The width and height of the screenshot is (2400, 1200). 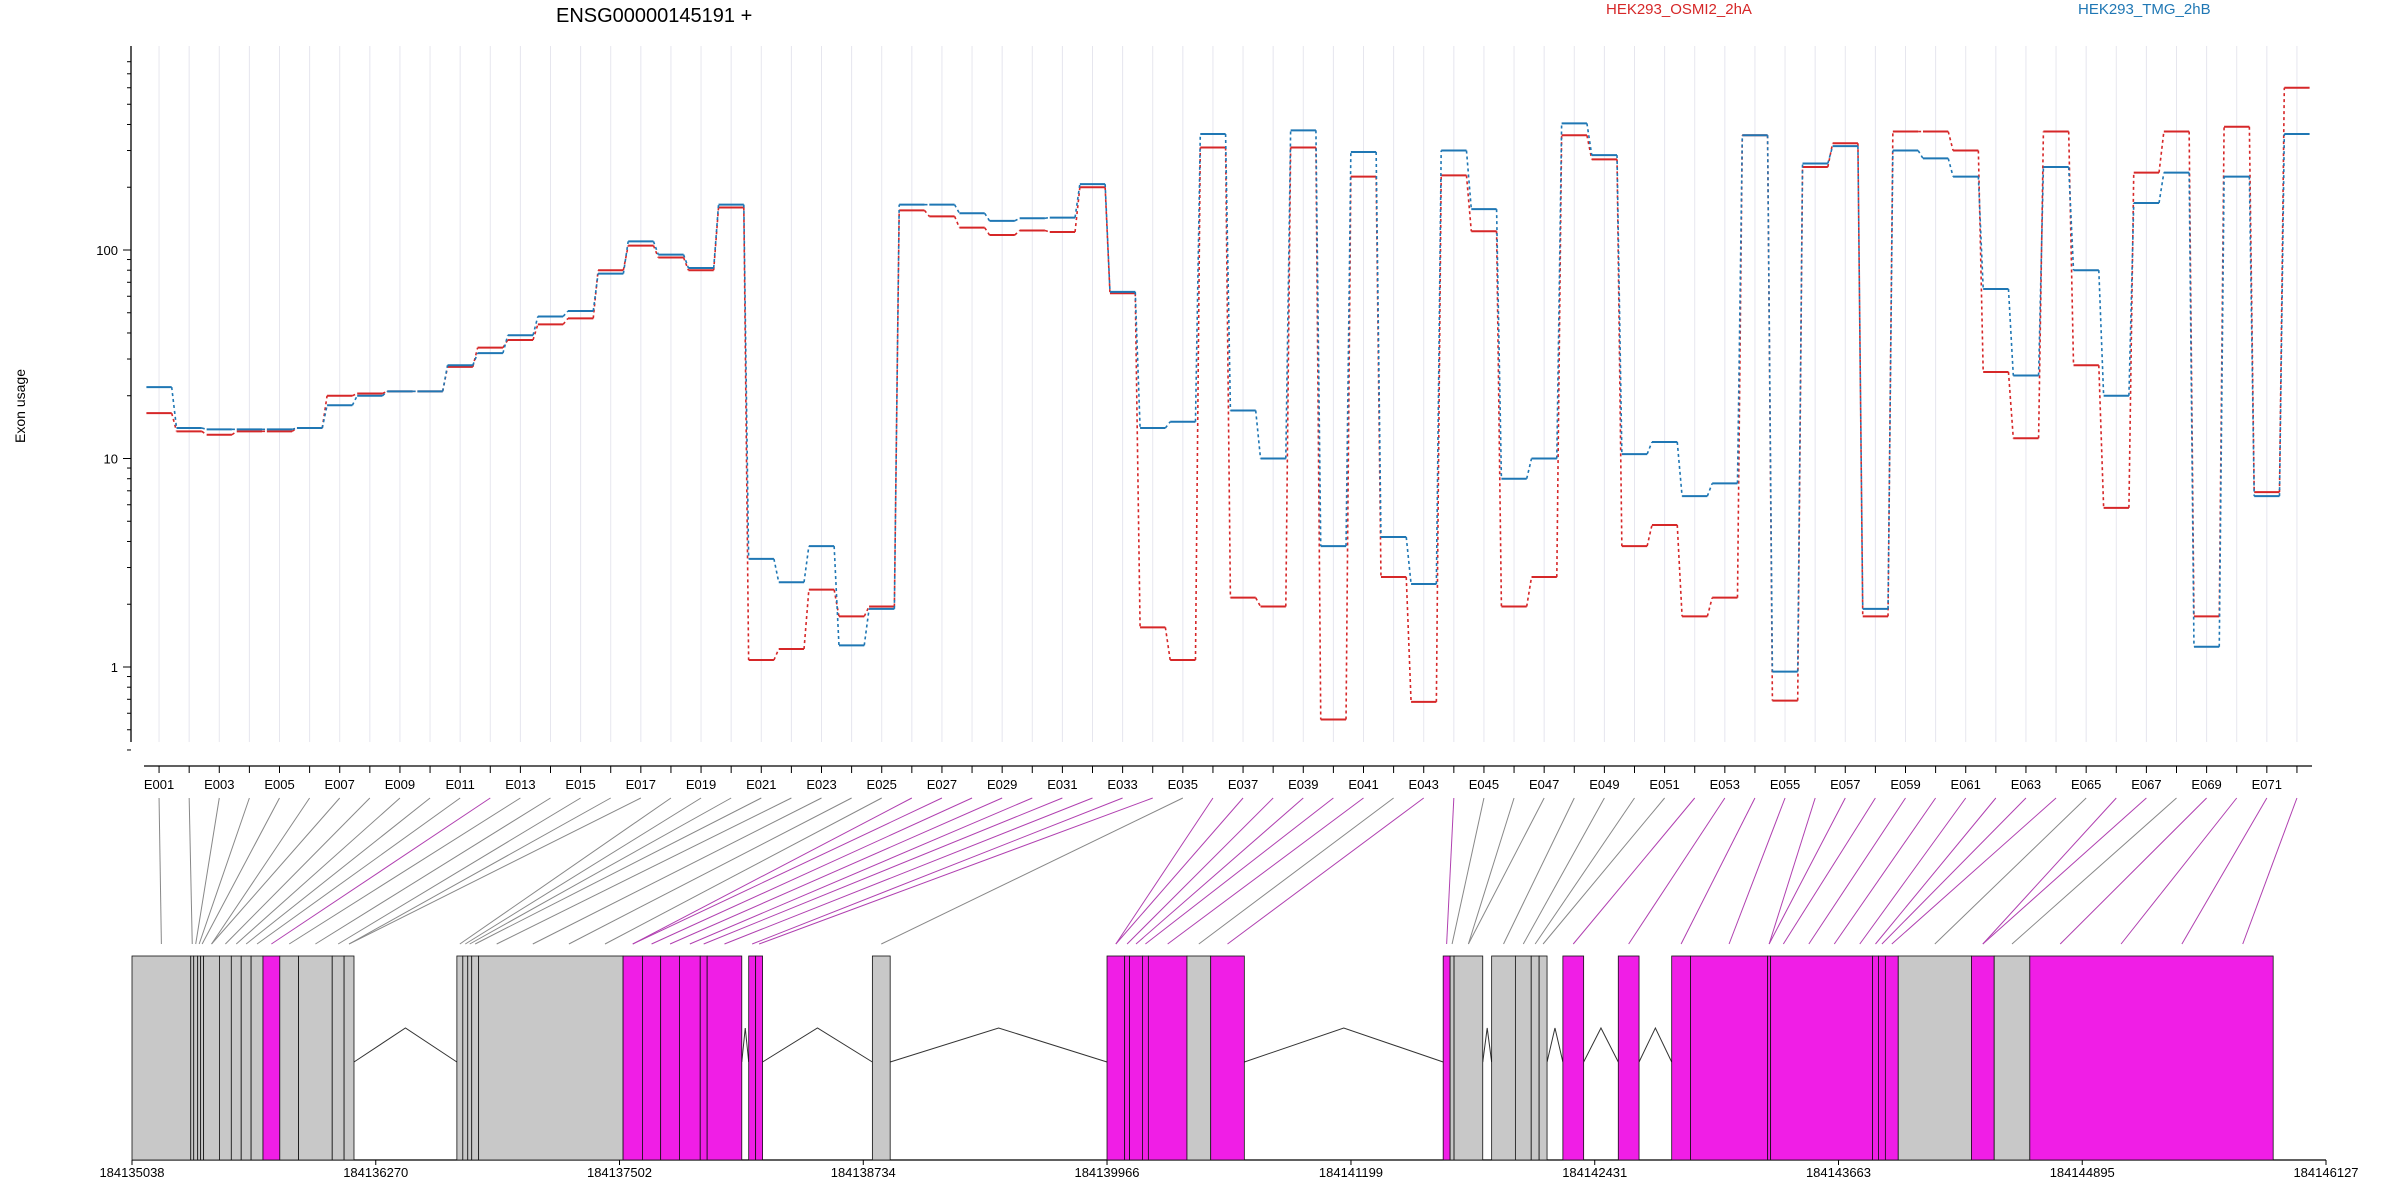 I want to click on genomic-tick-label: 184138734, so click(x=863, y=1172).